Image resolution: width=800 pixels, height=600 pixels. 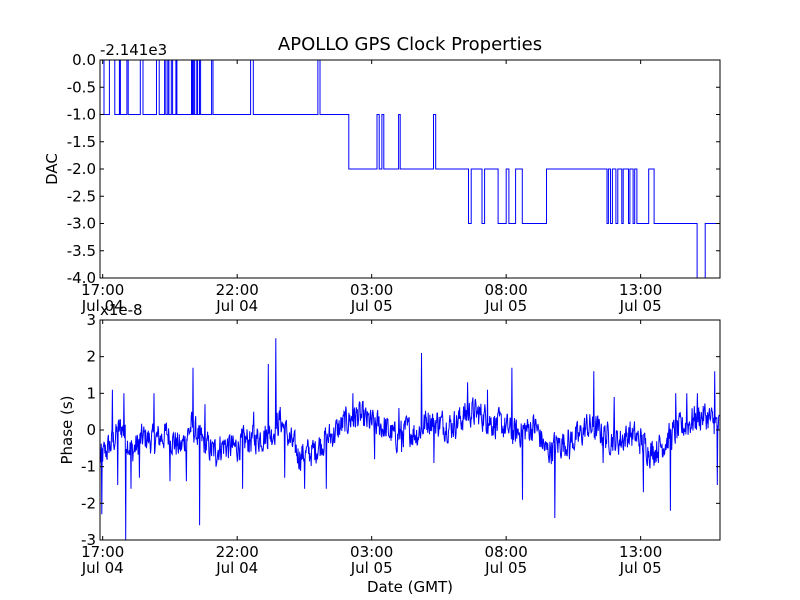 I want to click on phase-y-tick-label: -3, so click(x=88, y=540).